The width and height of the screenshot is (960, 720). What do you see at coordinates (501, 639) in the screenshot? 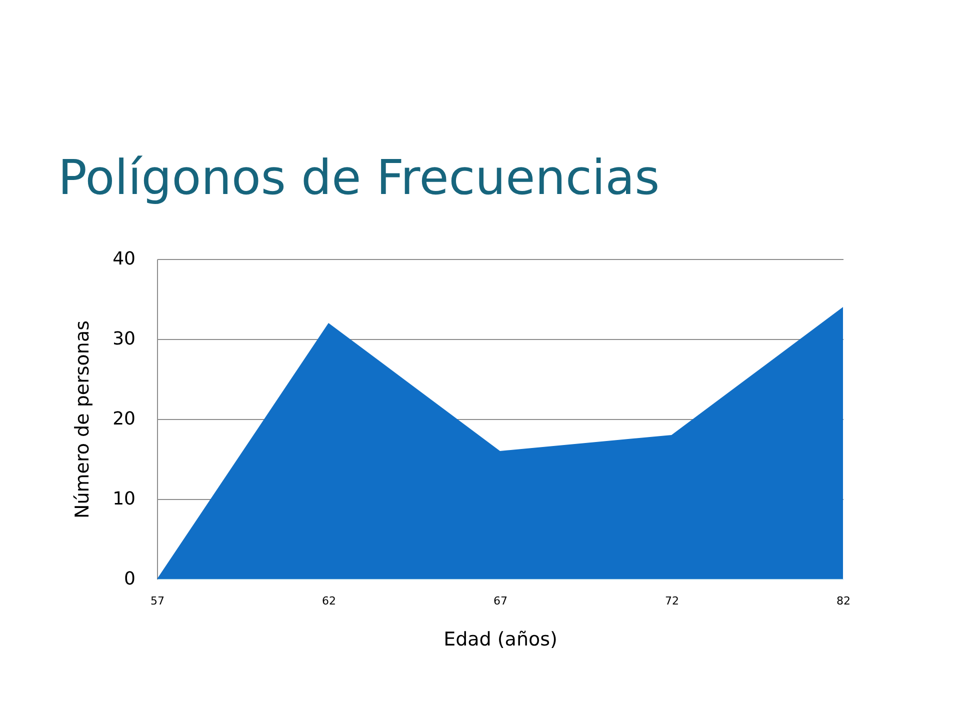
I see `x-axis-title: Edad (años)` at bounding box center [501, 639].